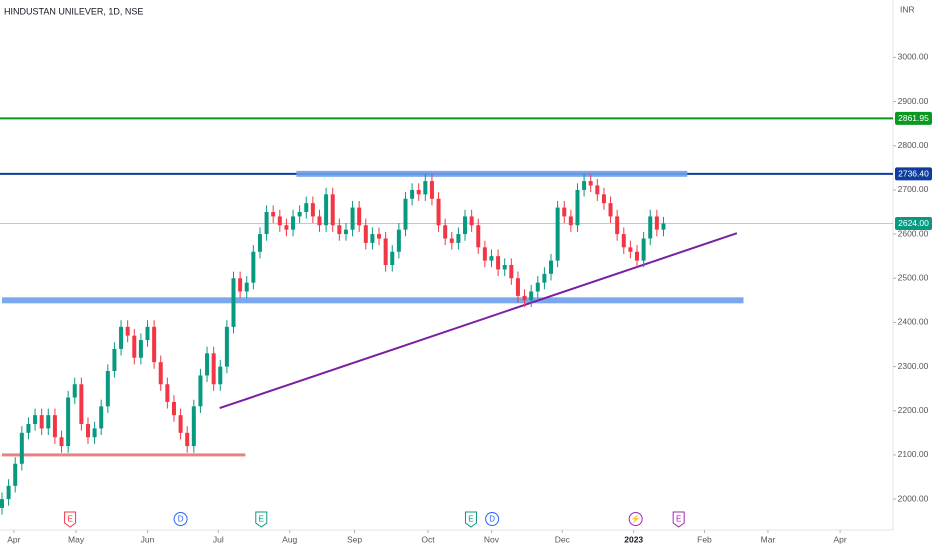  What do you see at coordinates (913, 366) in the screenshot?
I see `y-tick-label: 2300.00` at bounding box center [913, 366].